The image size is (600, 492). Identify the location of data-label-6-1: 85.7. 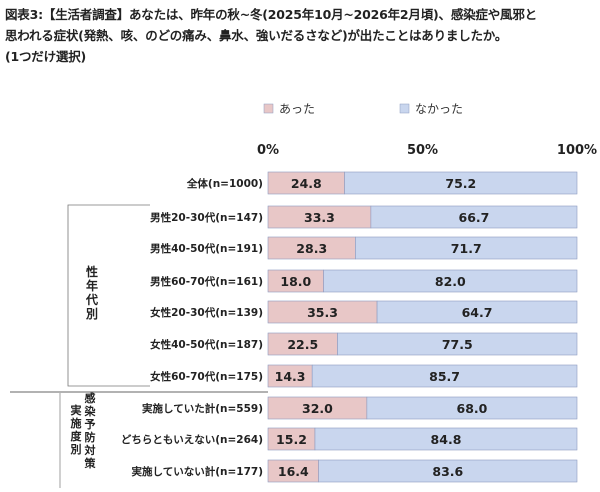
(444, 376).